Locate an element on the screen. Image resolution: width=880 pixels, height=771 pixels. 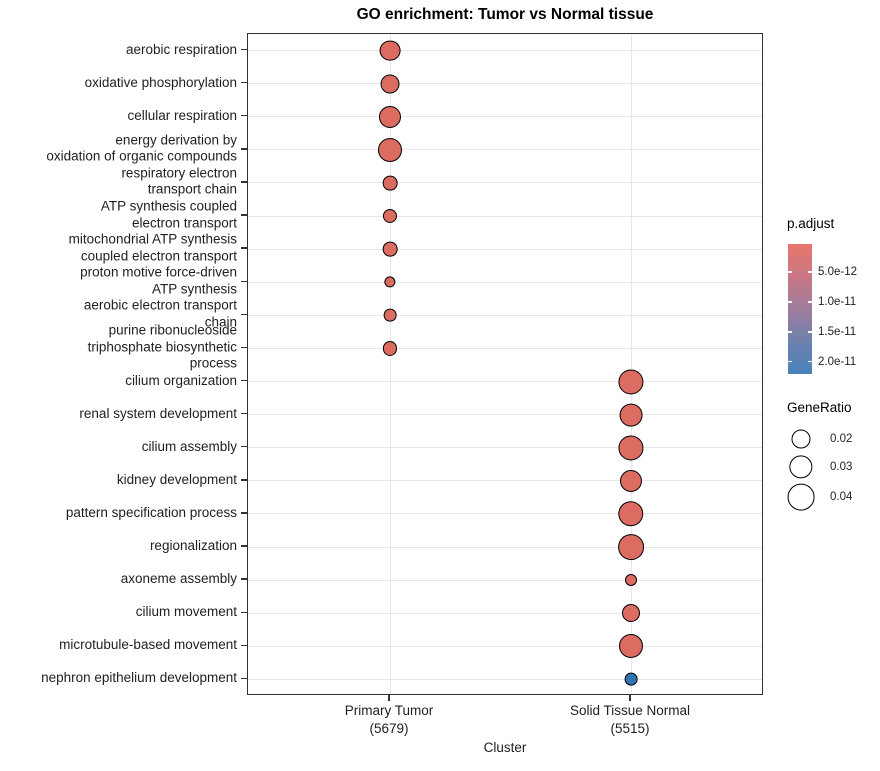
go-term-label: axoneme assembly is located at coordinates (118, 579).